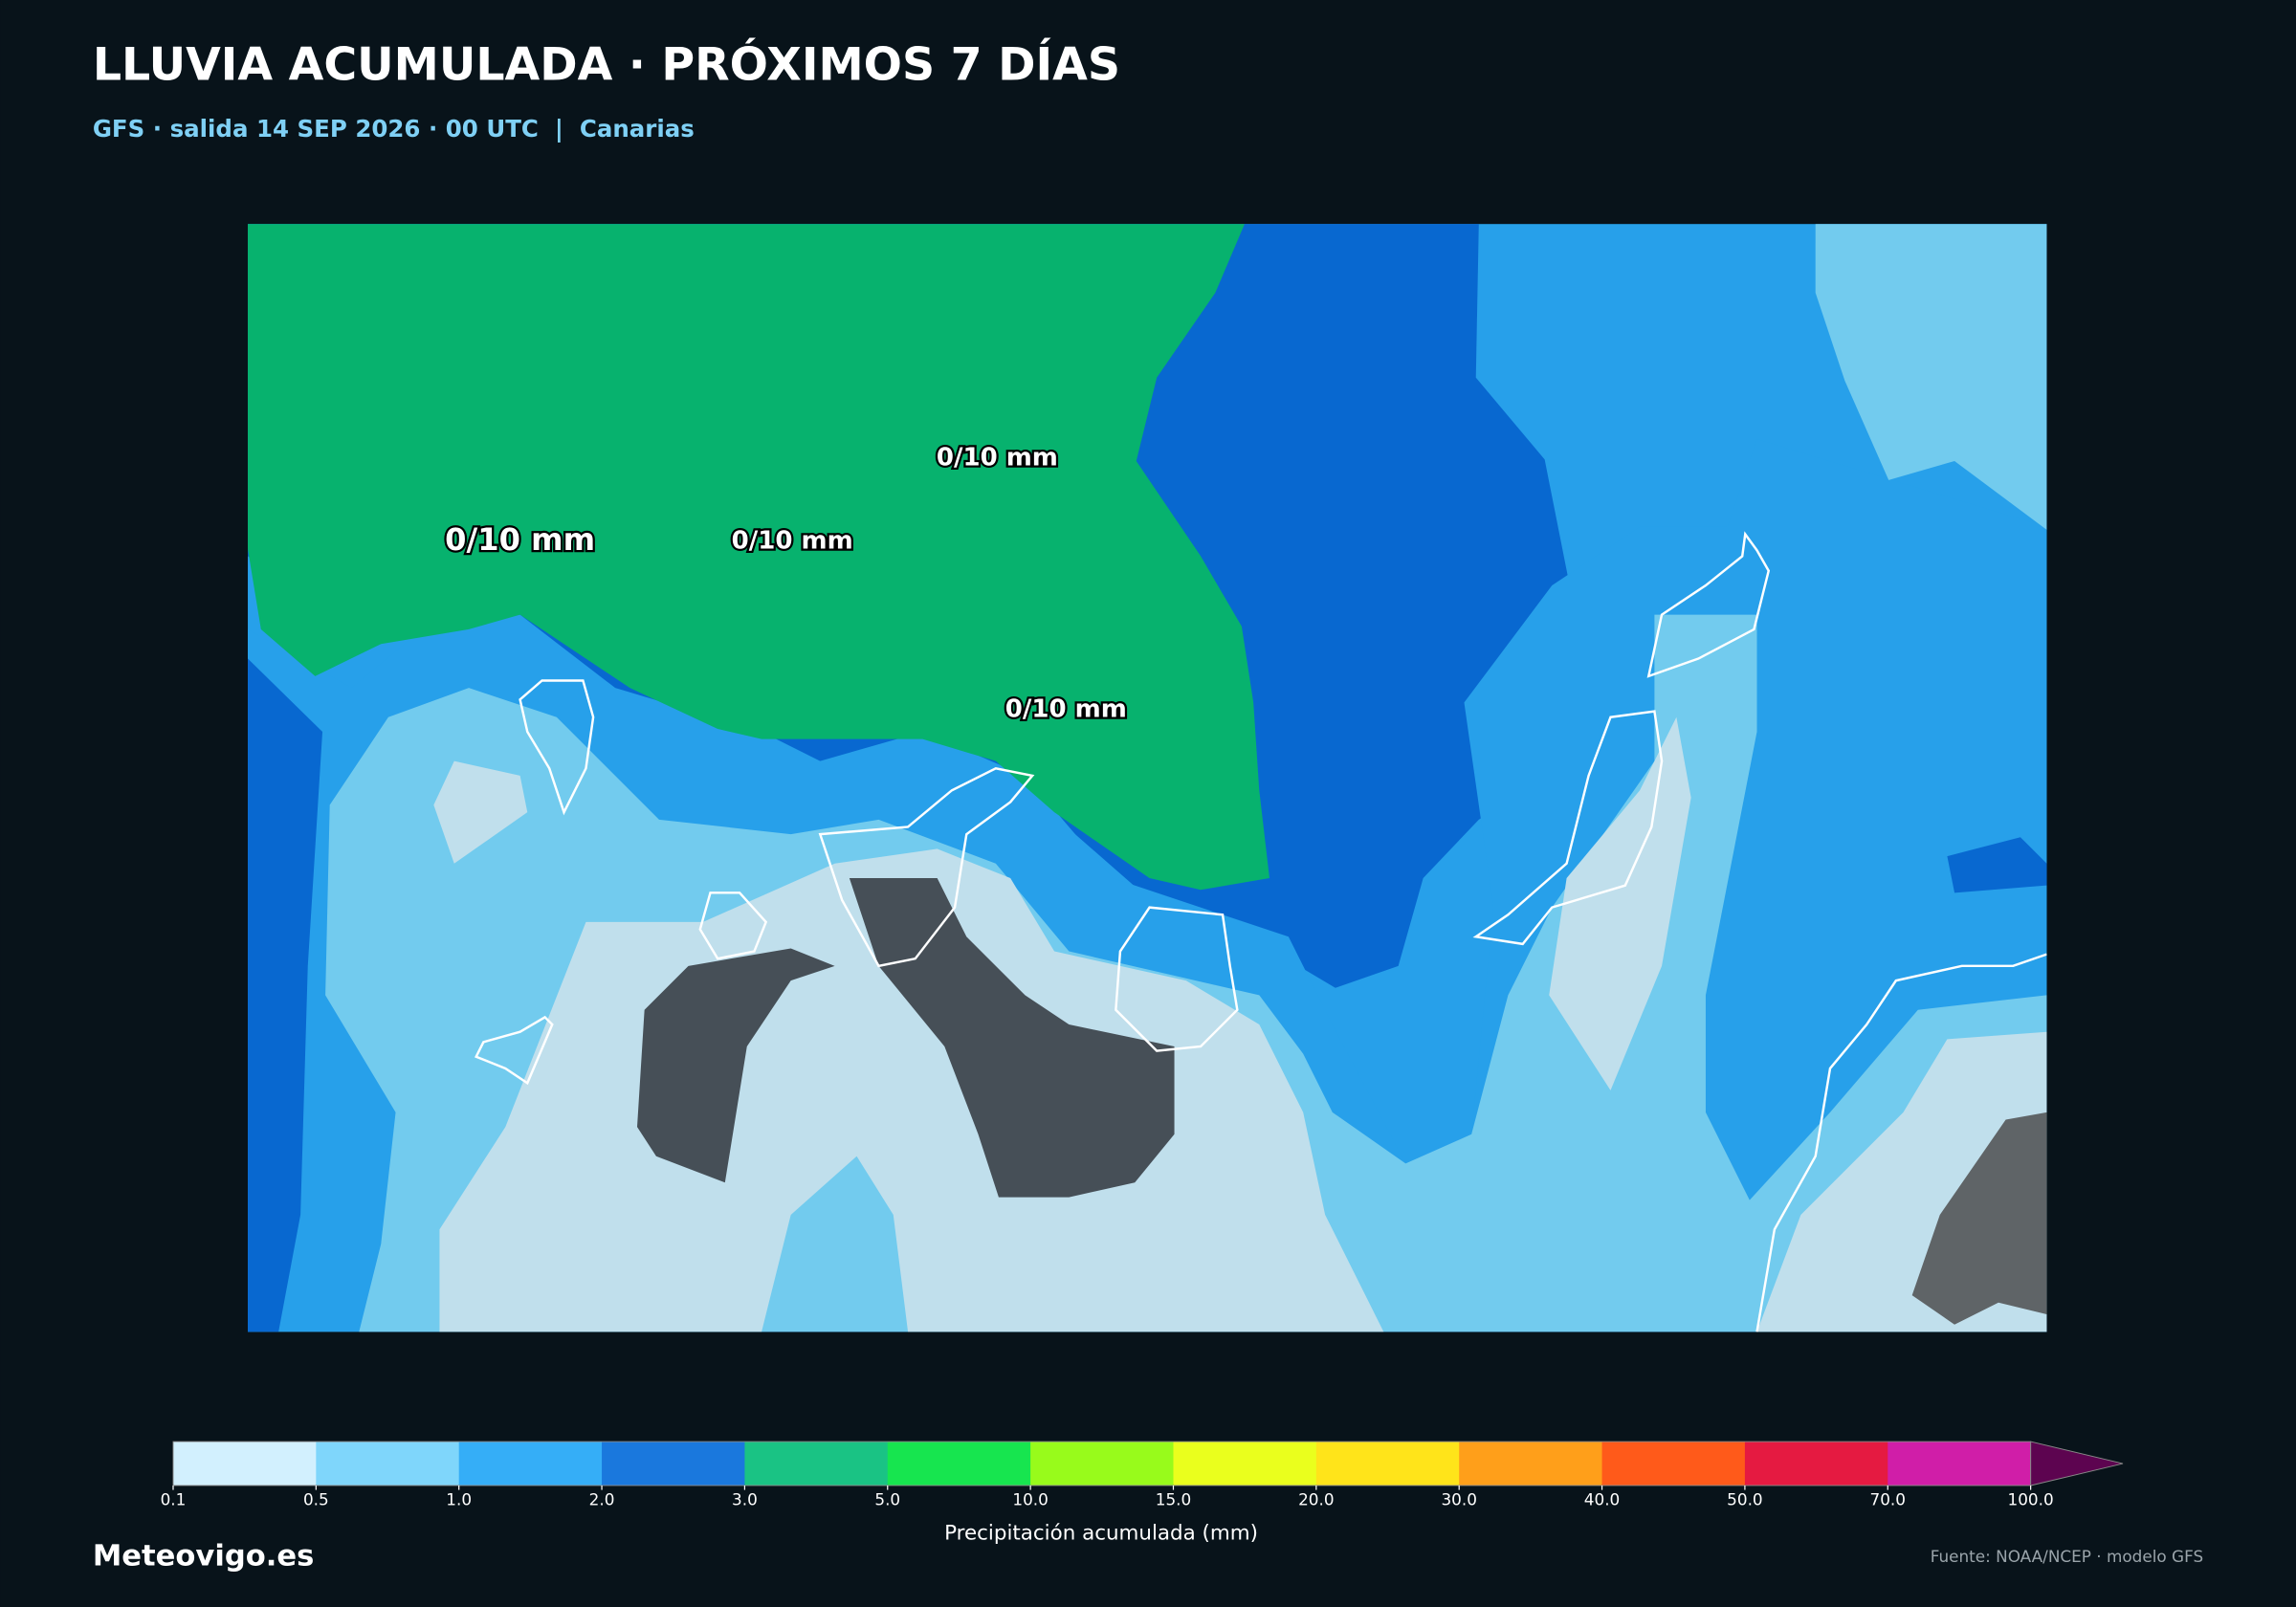 This screenshot has width=2296, height=1607. What do you see at coordinates (887, 1498) in the screenshot?
I see `colorbar-tick-label: 5.0` at bounding box center [887, 1498].